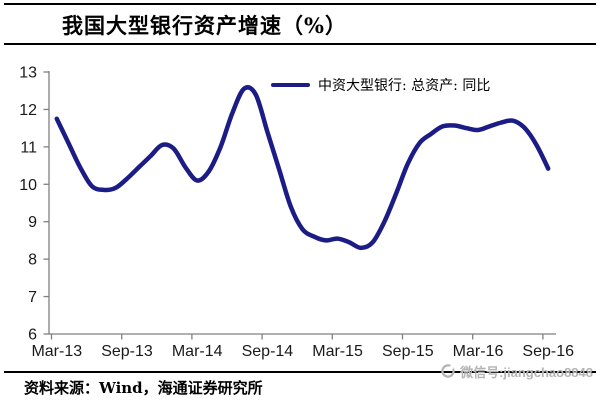  Describe the element at coordinates (28, 147) in the screenshot. I see `y-tick-label: 11` at that location.